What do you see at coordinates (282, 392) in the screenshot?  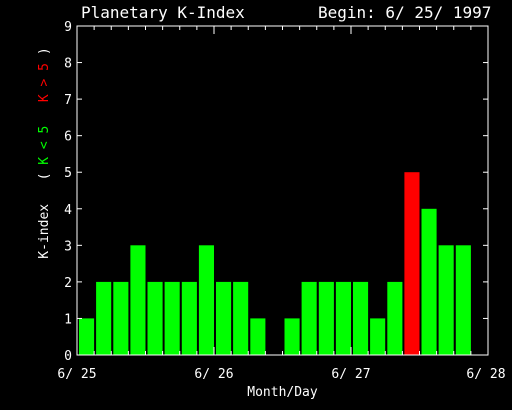 I see `x-axis-label: Month/Day` at bounding box center [282, 392].